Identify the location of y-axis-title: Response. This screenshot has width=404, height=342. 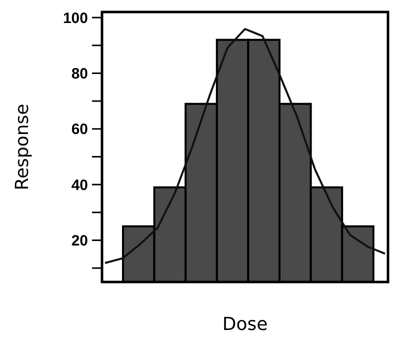
(22, 147).